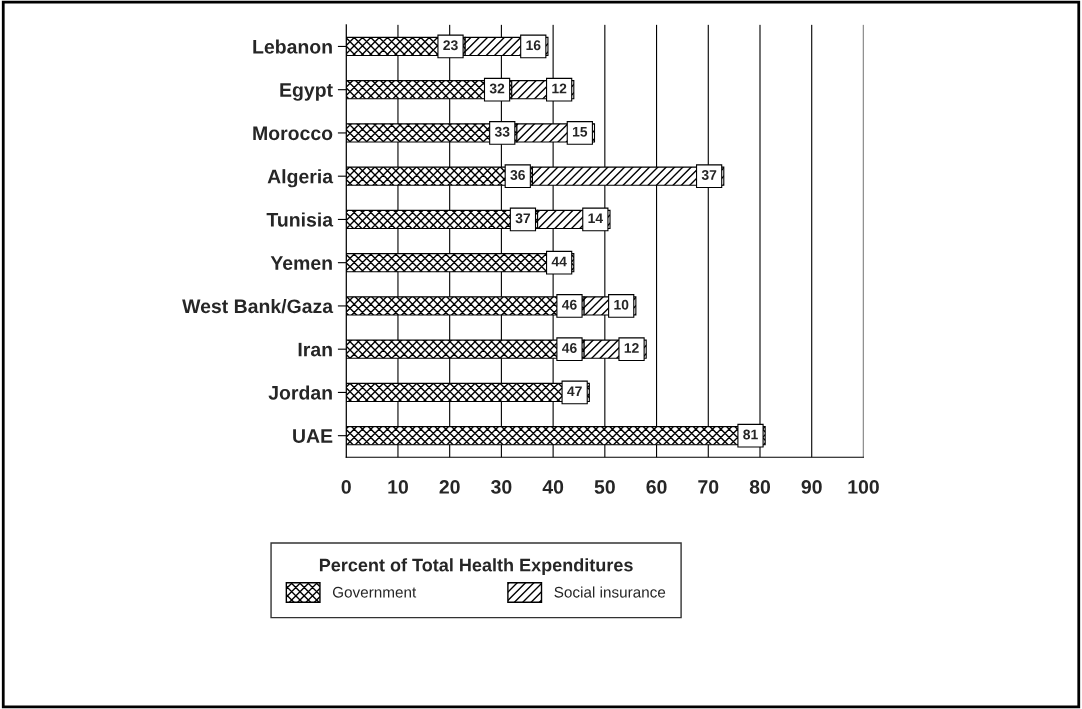 The height and width of the screenshot is (709, 1082). What do you see at coordinates (760, 487) in the screenshot?
I see `x-tick-label: 80` at bounding box center [760, 487].